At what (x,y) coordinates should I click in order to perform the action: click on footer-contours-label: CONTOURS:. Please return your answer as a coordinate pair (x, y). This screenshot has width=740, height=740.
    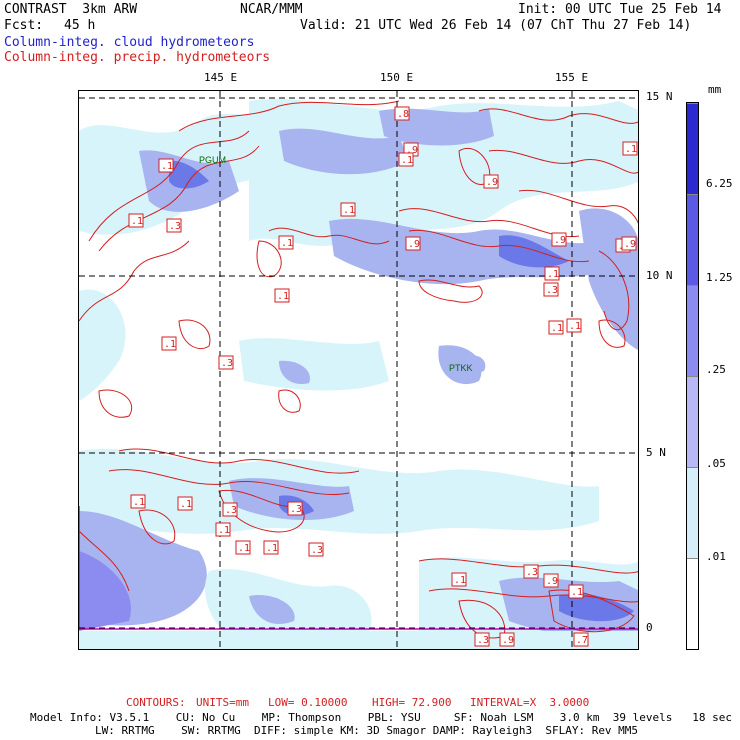
    Looking at the image, I should click on (156, 702).